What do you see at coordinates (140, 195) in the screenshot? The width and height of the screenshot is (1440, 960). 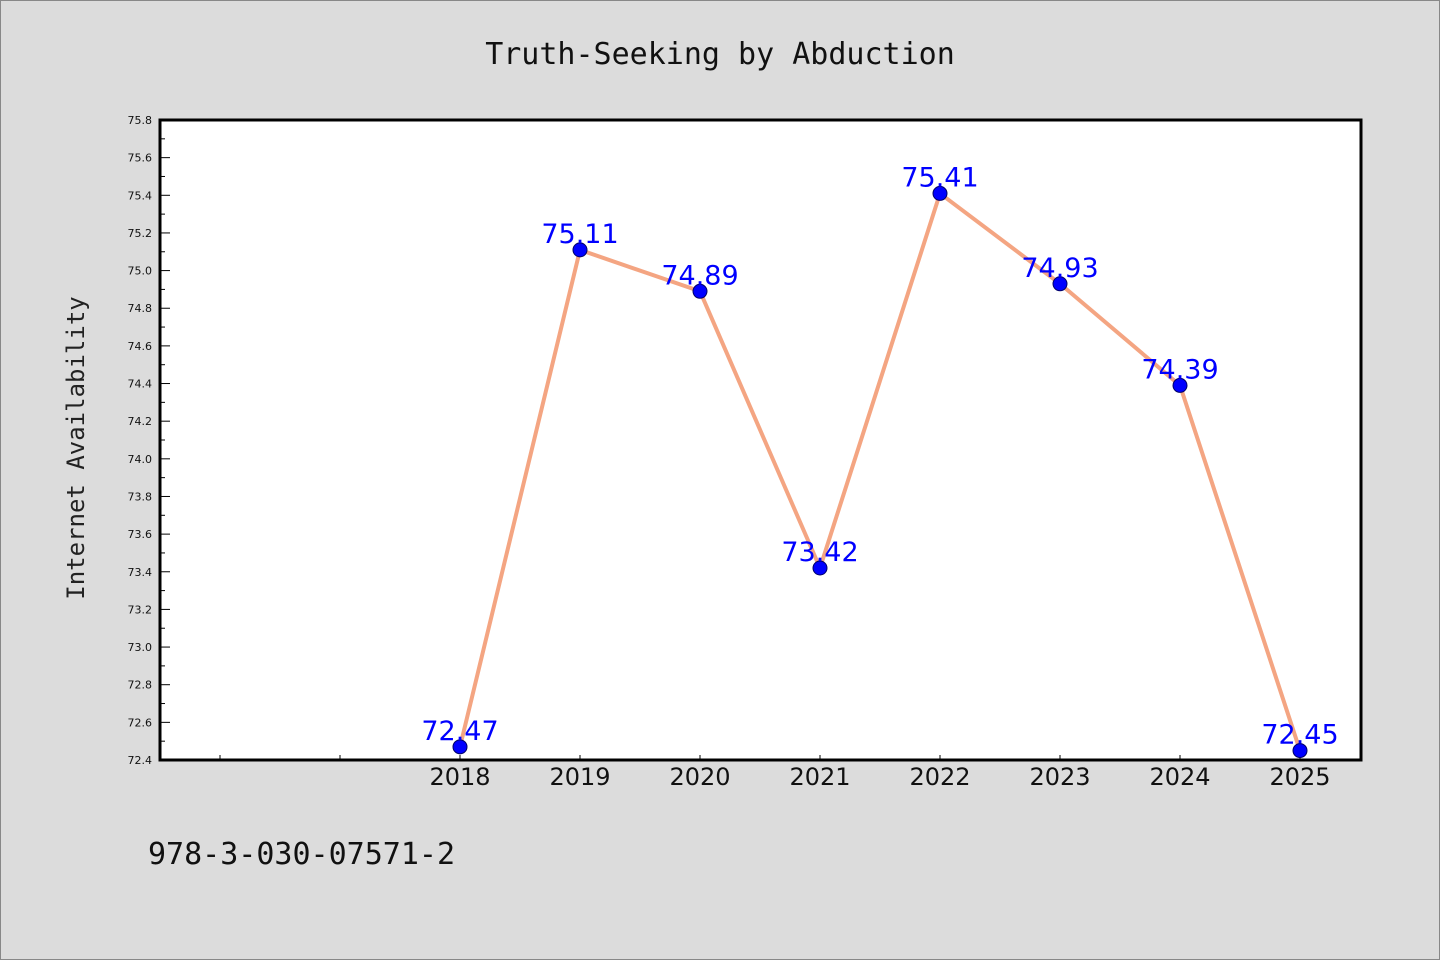 I see `y-tick-label: 75.4` at bounding box center [140, 195].